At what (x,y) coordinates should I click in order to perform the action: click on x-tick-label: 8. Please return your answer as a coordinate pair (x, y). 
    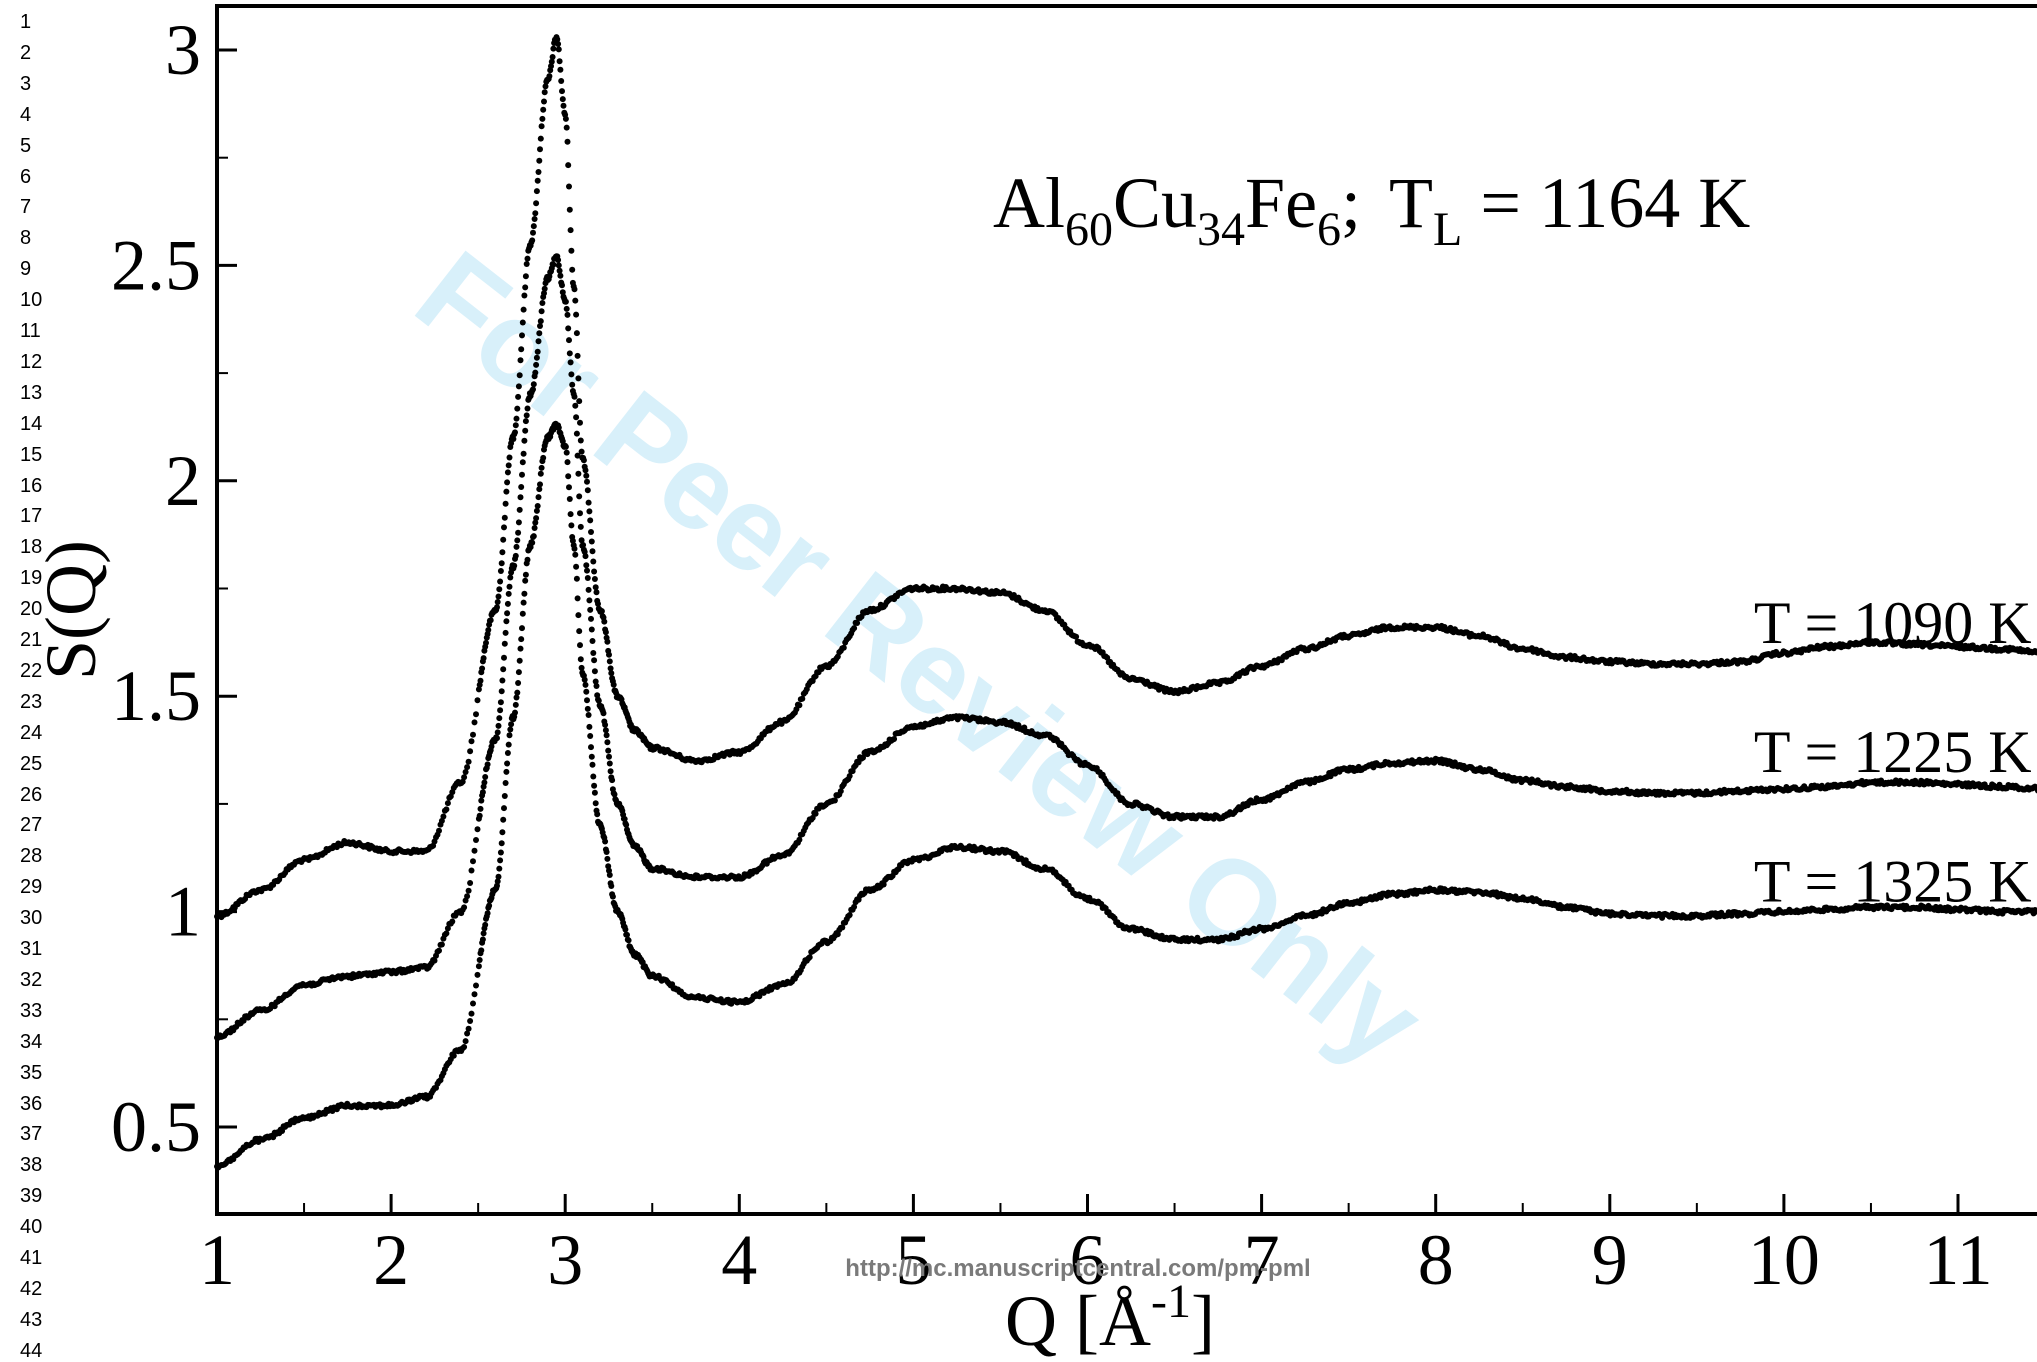
    Looking at the image, I should click on (1436, 1260).